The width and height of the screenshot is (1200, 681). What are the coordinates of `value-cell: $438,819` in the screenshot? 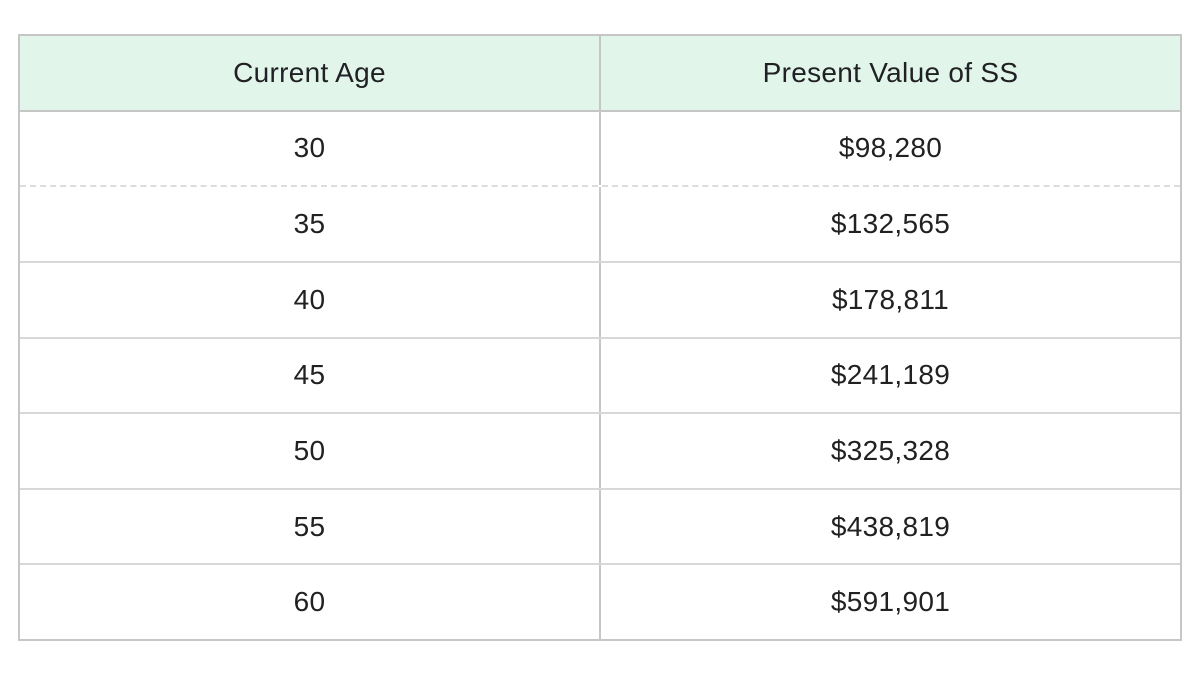 It's located at (890, 526).